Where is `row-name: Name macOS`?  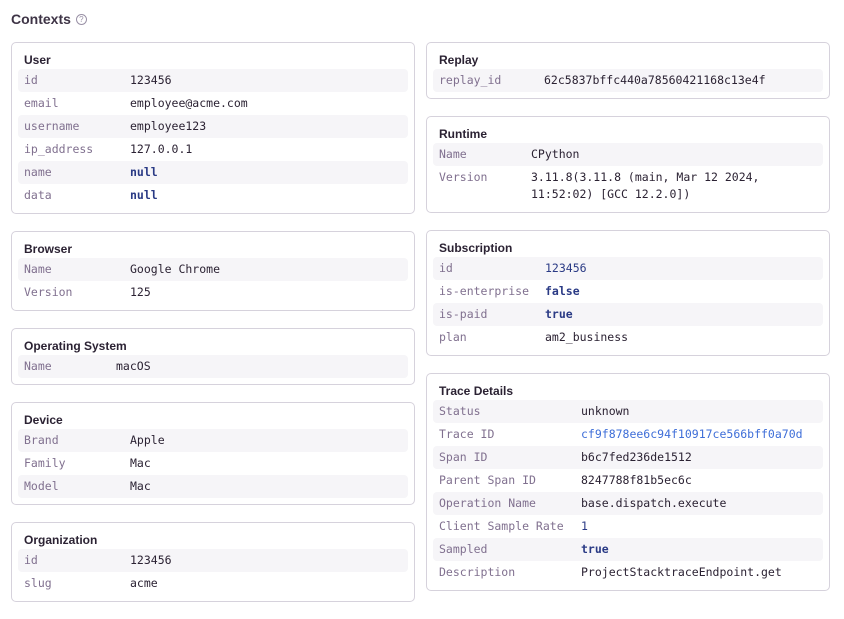
row-name: Name macOS is located at coordinates (213, 366).